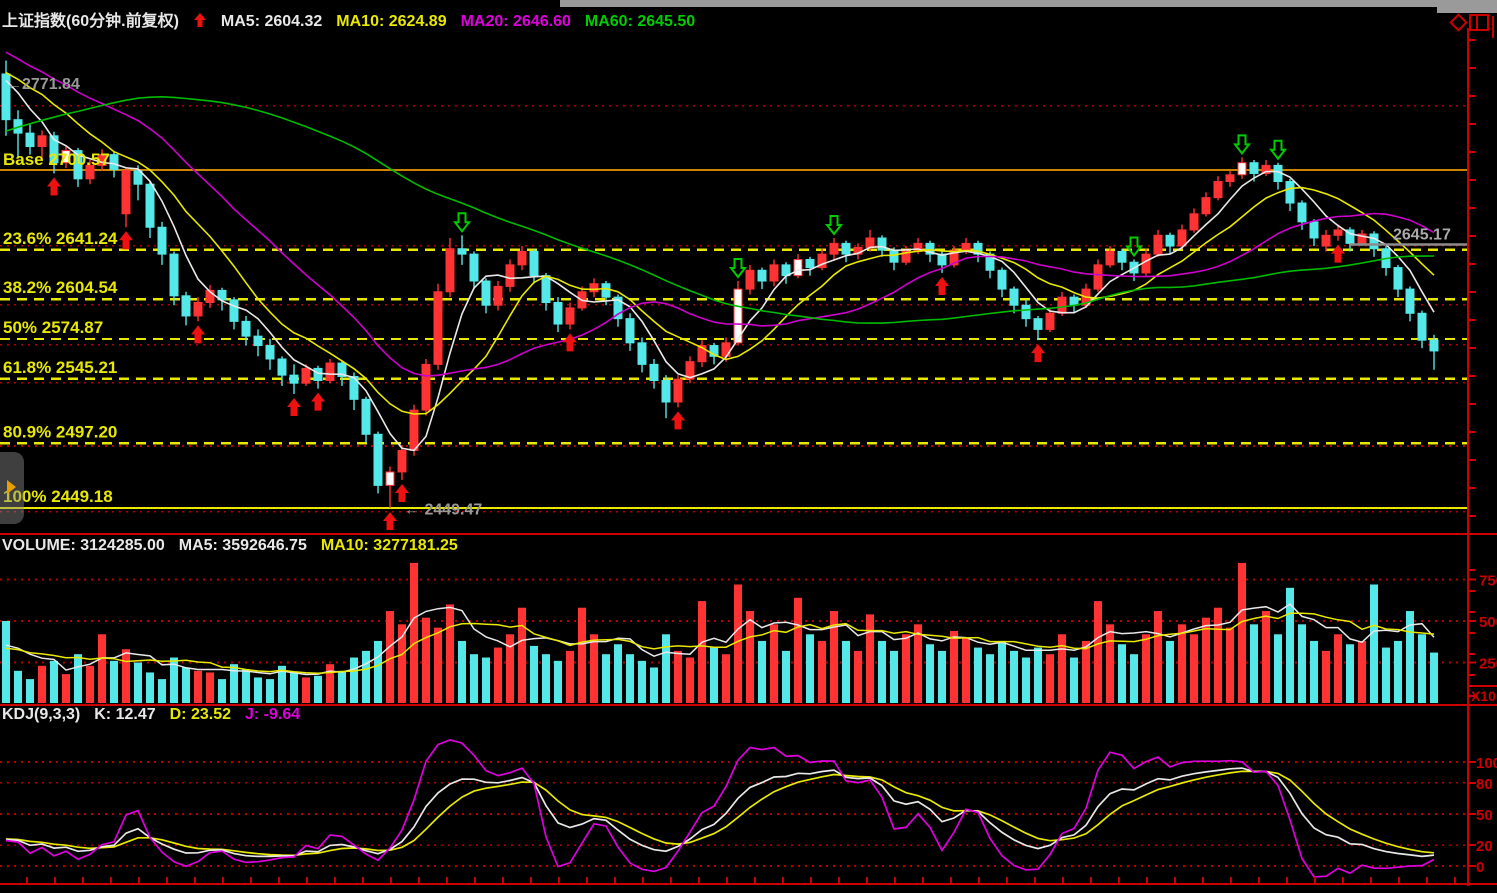 The height and width of the screenshot is (893, 1497). What do you see at coordinates (515, 21) in the screenshot?
I see `ma20-value: MA20: 2646.60` at bounding box center [515, 21].